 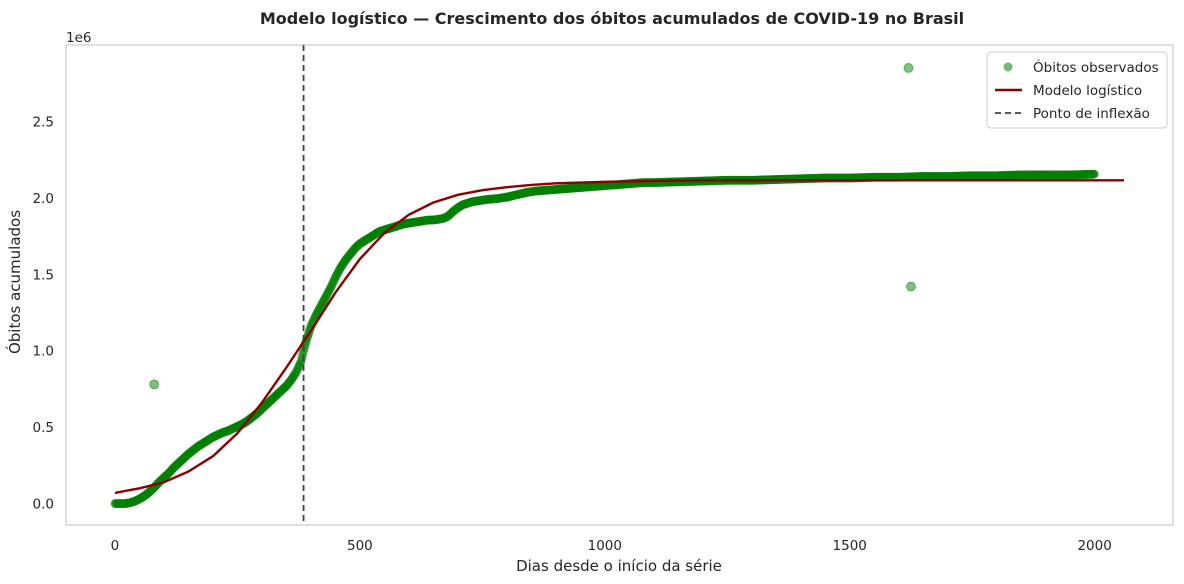 What do you see at coordinates (1094, 174) in the screenshot?
I see `observed-point` at bounding box center [1094, 174].